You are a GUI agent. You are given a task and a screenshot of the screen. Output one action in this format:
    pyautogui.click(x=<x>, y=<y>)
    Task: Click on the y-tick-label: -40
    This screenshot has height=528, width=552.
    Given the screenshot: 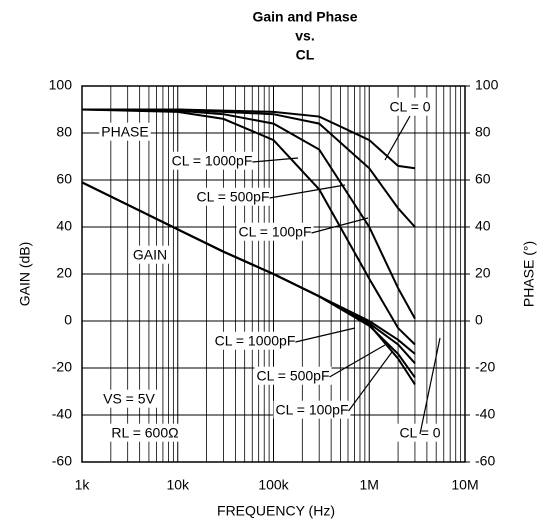 What is the action you would take?
    pyautogui.click(x=62, y=414)
    